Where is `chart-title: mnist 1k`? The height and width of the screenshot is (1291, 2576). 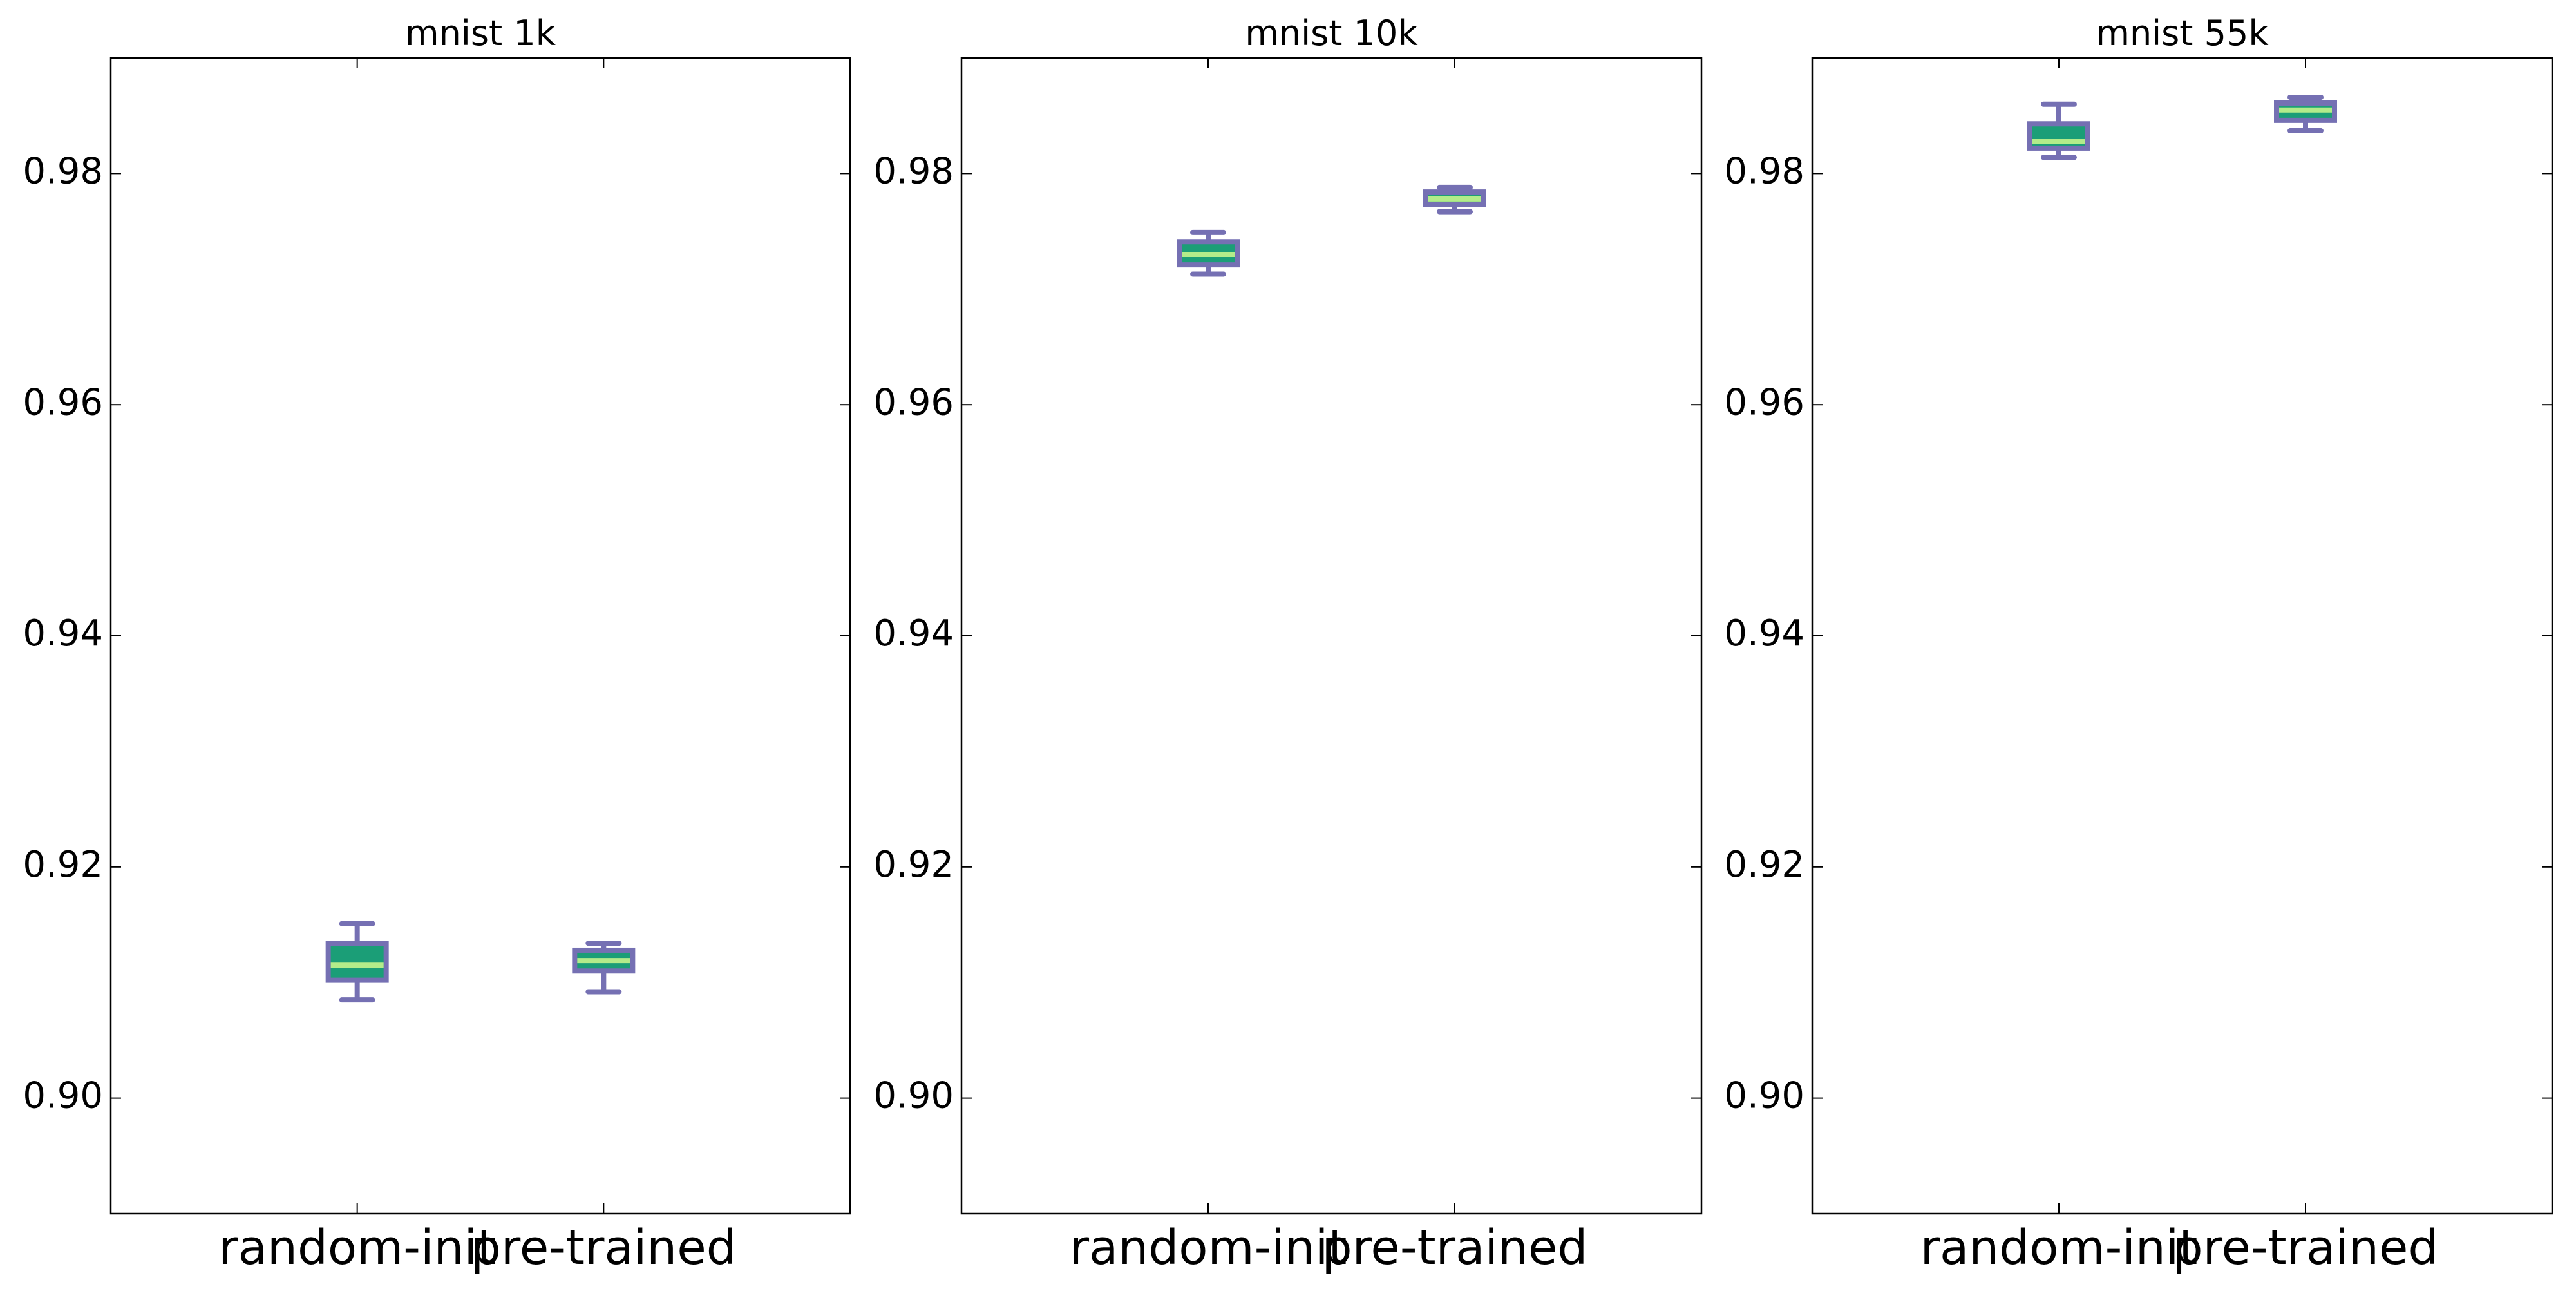 chart-title: mnist 1k is located at coordinates (480, 33).